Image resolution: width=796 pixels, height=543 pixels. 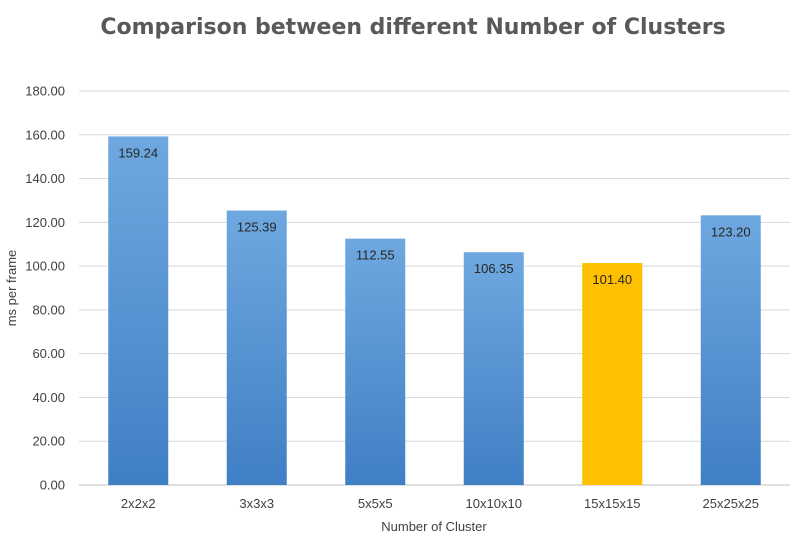 I want to click on data-label-15x15x15: 101.40, so click(x=612, y=279).